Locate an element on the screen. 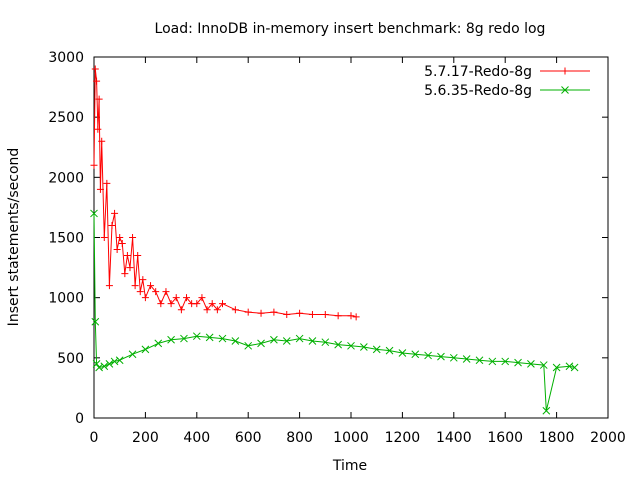 The image size is (640, 480). y-tick-label: 2000 is located at coordinates (66, 178).